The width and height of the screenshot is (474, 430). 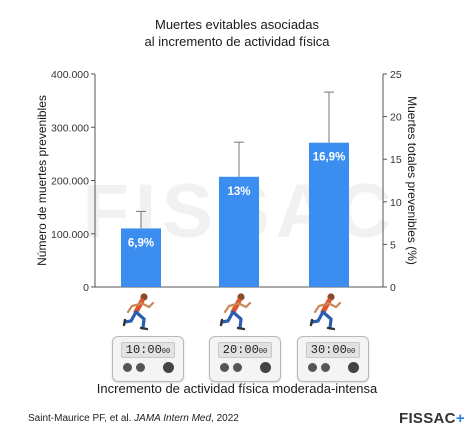 What do you see at coordinates (396, 203) in the screenshot?
I see `y-tick-label-right: 10` at bounding box center [396, 203].